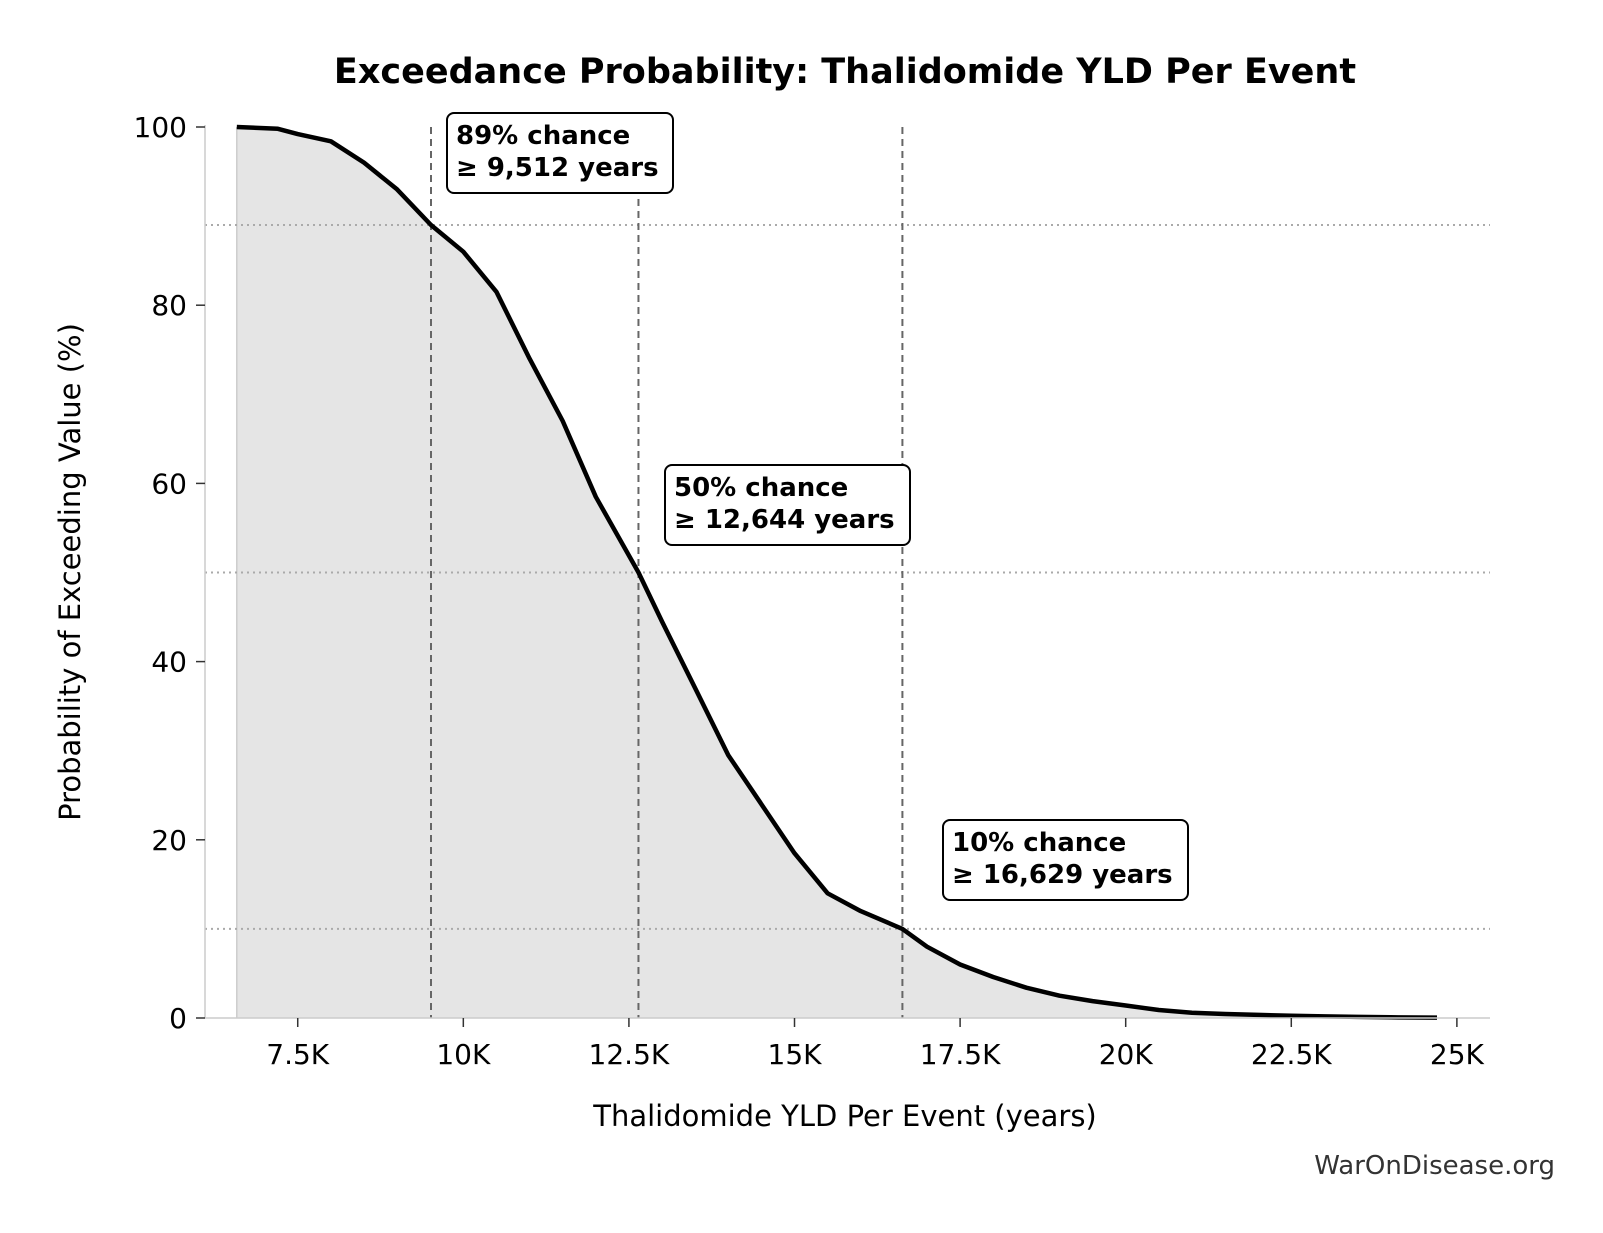  Describe the element at coordinates (1062, 875) in the screenshot. I see `annotation-line2: ≥ 16,629 years` at that location.